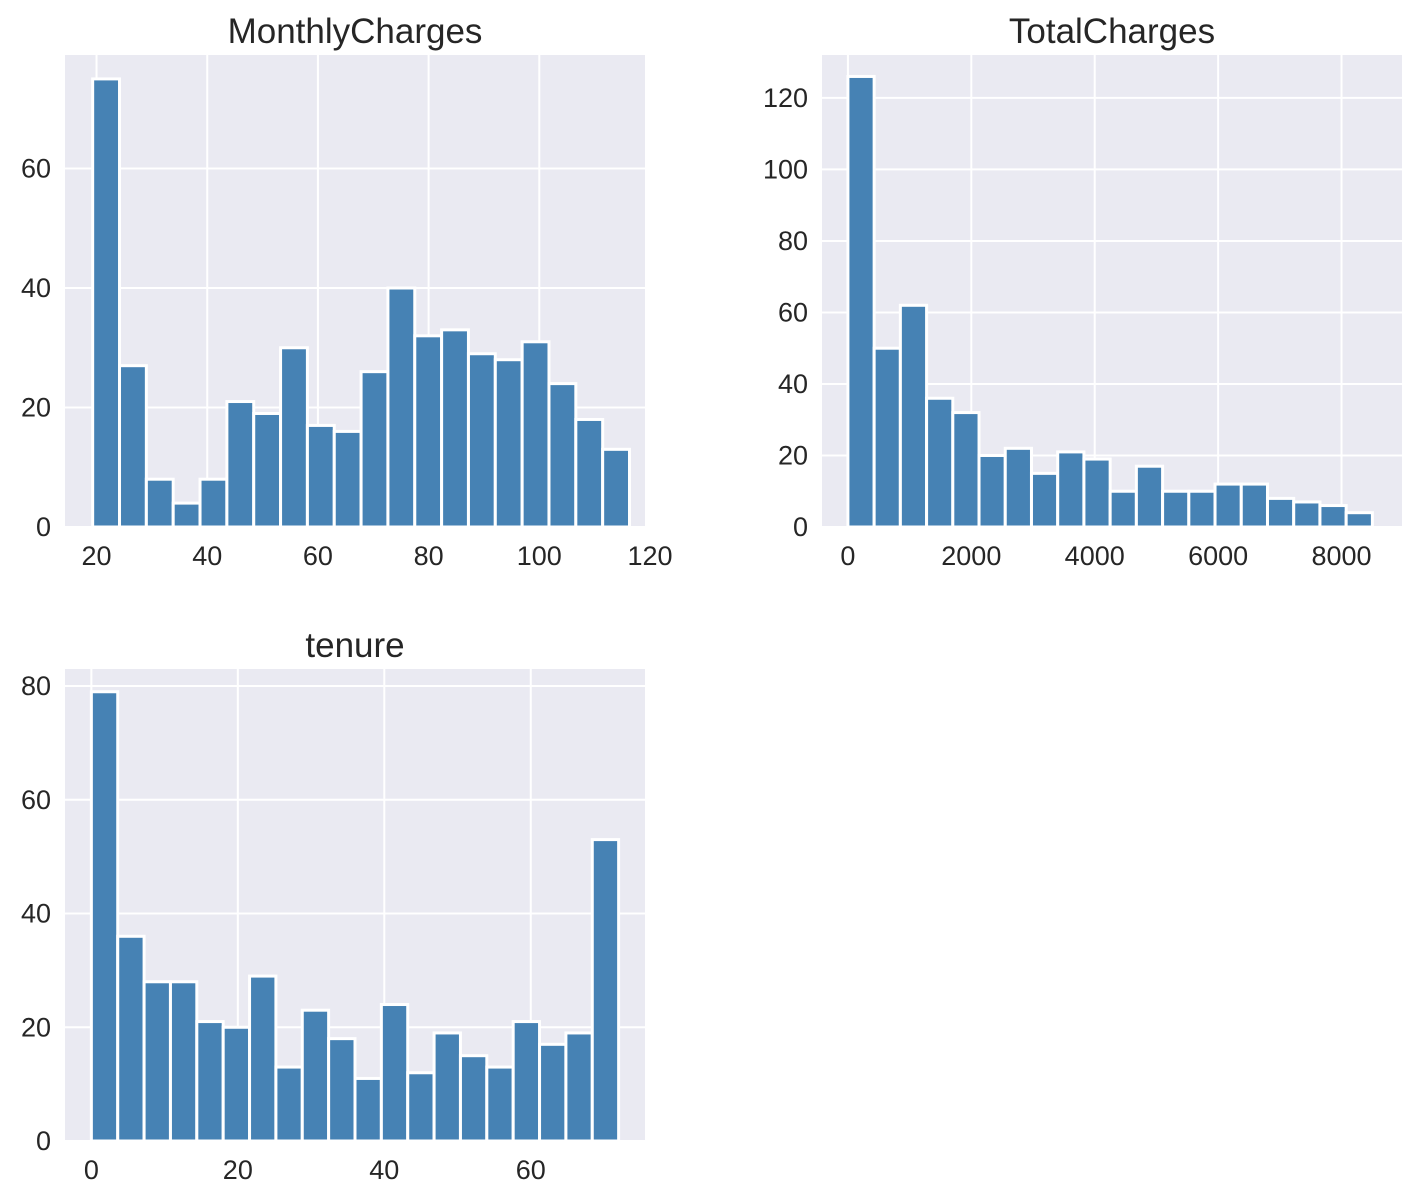 The image size is (1417, 1199). Describe the element at coordinates (354, 645) in the screenshot. I see `chart-title: tenure` at that location.